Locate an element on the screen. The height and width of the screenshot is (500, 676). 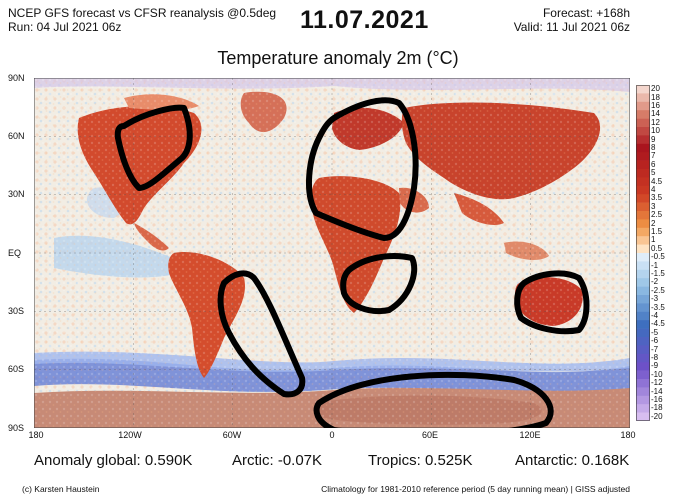
valid-date: 11.07.2021 is located at coordinates (364, 20).